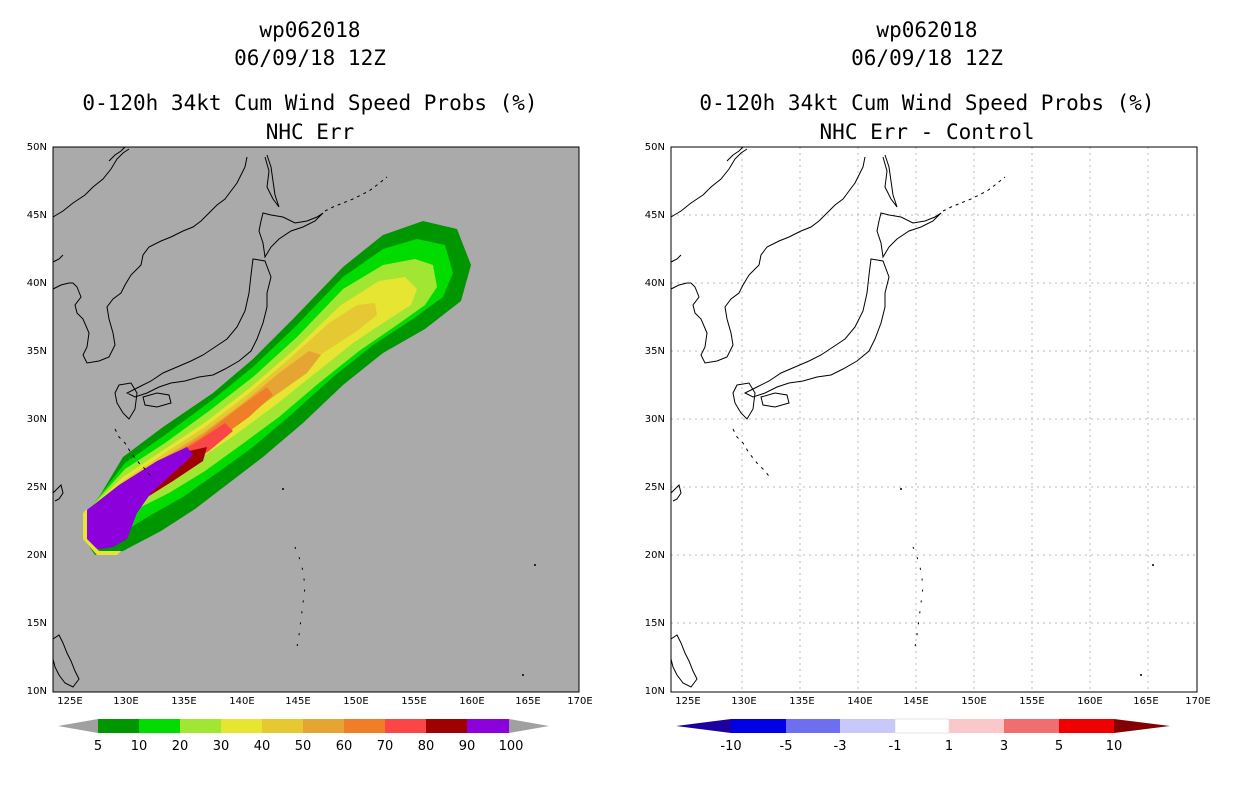 The image size is (1236, 800). Describe the element at coordinates (471, 701) in the screenshot. I see `left-lon-160e: 160E` at that location.